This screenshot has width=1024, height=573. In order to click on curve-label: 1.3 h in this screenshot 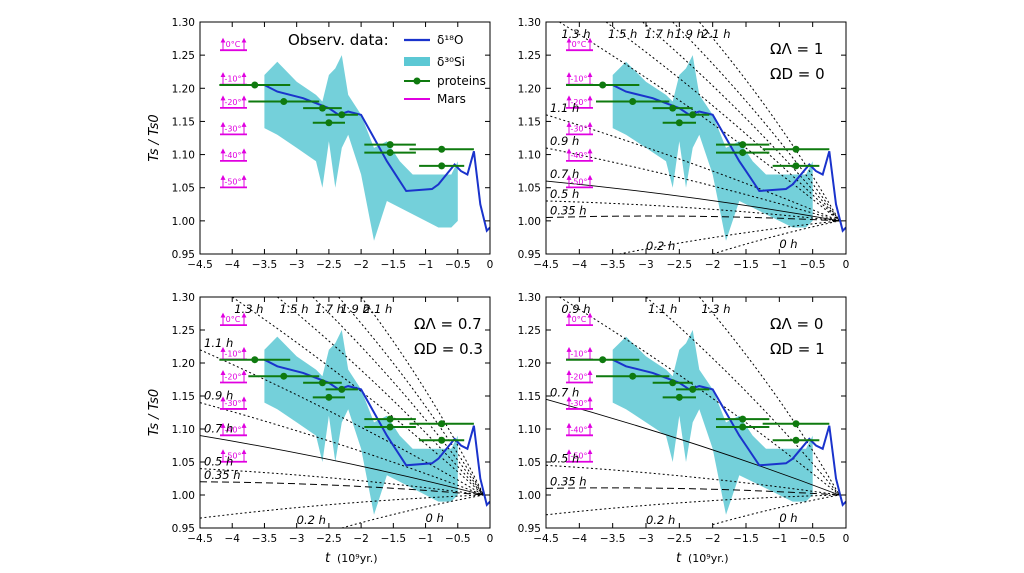, I will do `click(715, 309)`.